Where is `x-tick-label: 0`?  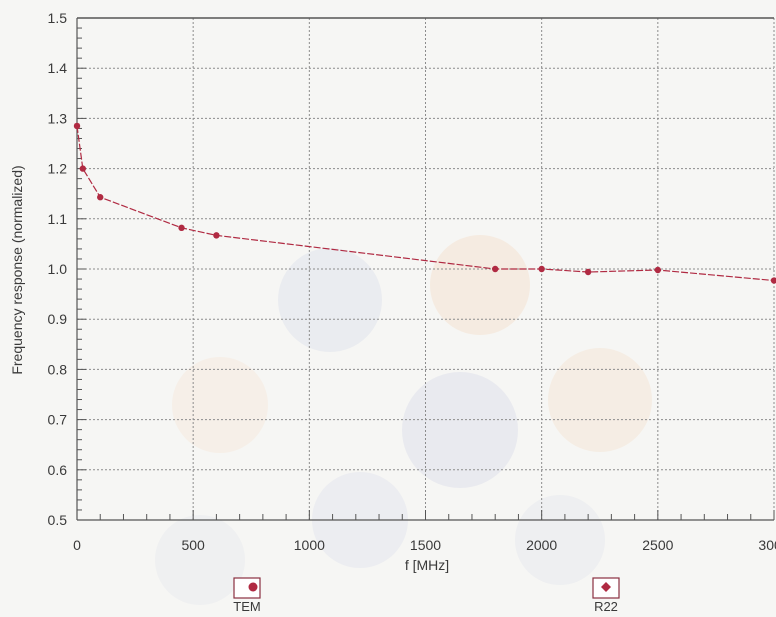
x-tick-label: 0 is located at coordinates (77, 545).